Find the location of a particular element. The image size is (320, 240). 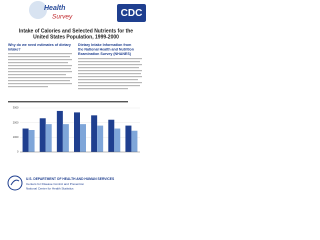

figure: 0 1000 2000 3000 is located at coordinates (76, 130).